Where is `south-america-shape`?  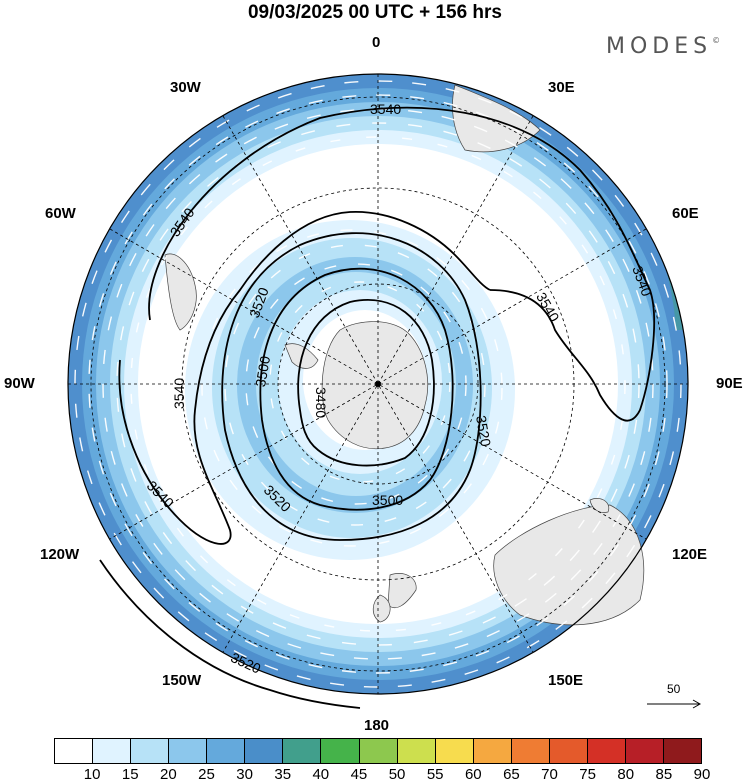 south-america-shape is located at coordinates (180, 292).